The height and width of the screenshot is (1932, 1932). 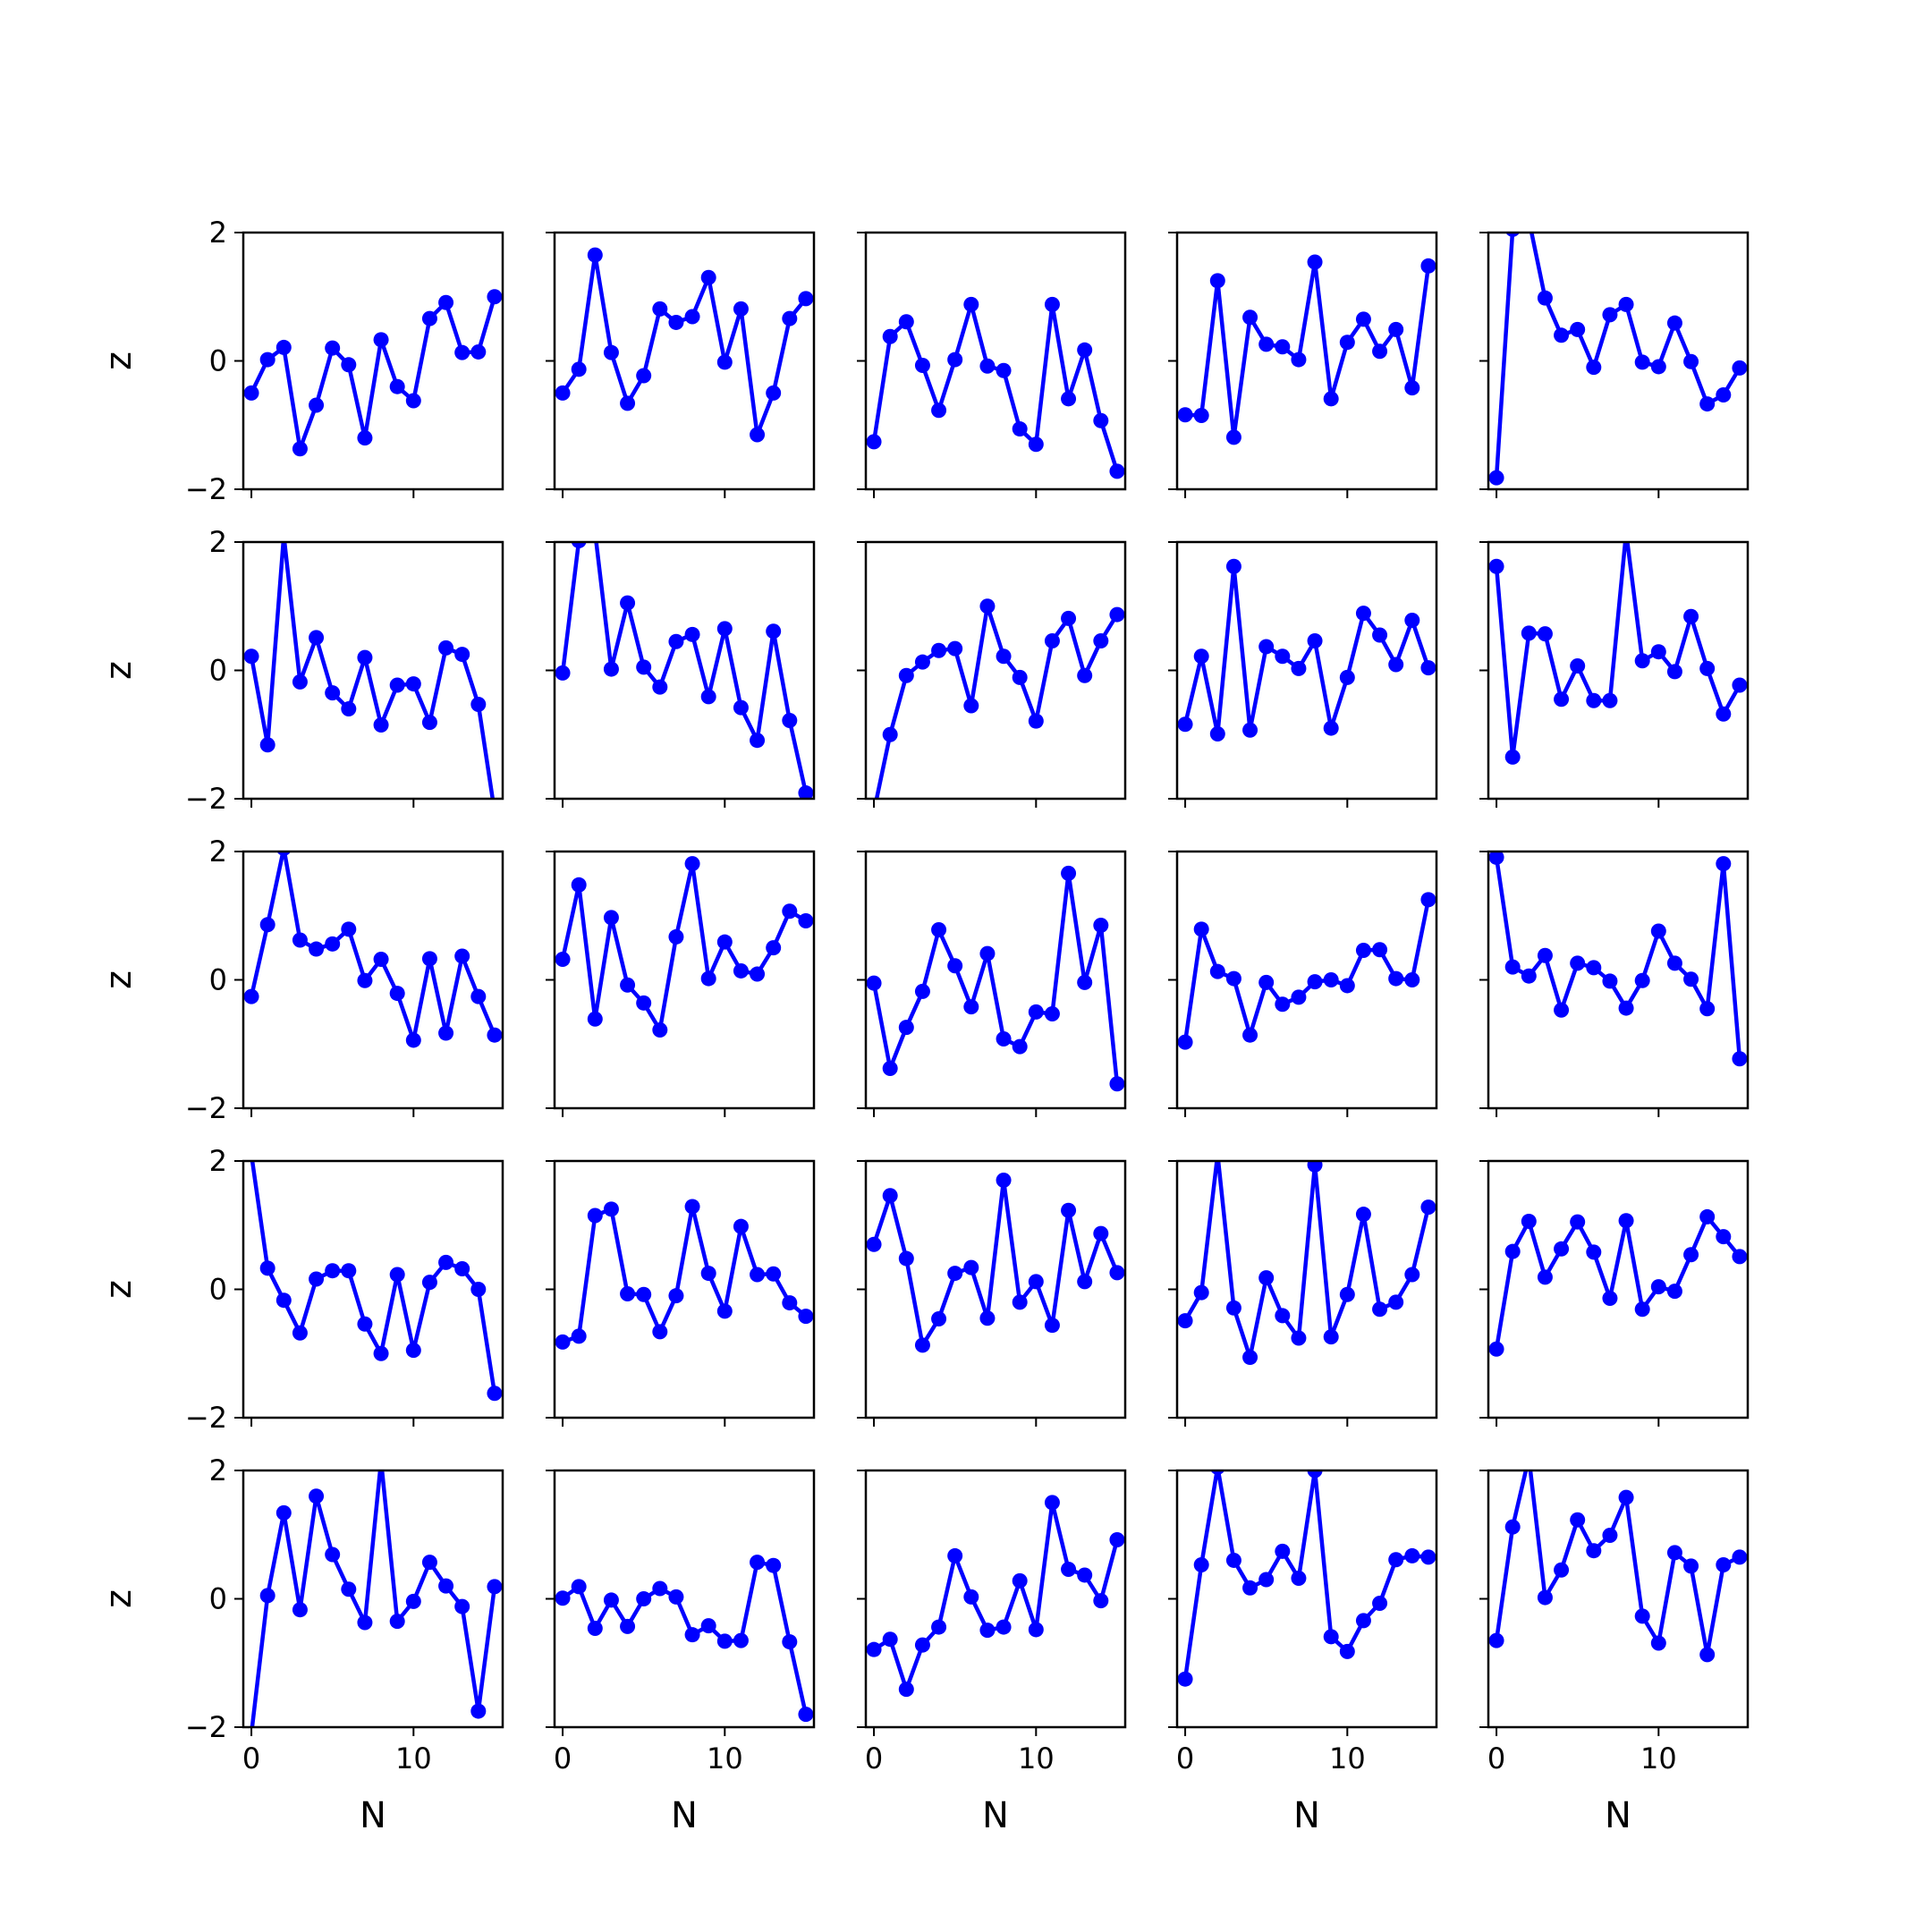 I want to click on subplot-r2-c5, so click(x=1614, y=674).